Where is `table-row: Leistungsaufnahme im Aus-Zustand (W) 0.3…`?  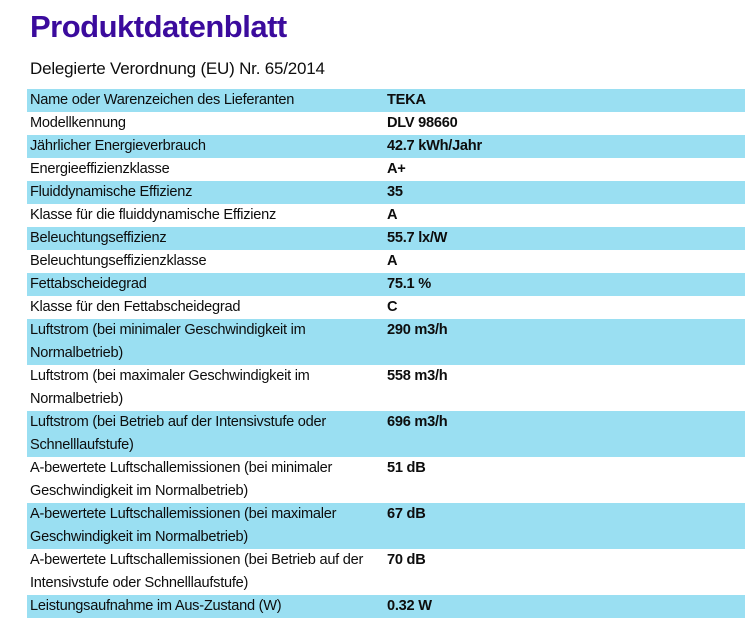 table-row: Leistungsaufnahme im Aus-Zustand (W) 0.3… is located at coordinates (386, 606).